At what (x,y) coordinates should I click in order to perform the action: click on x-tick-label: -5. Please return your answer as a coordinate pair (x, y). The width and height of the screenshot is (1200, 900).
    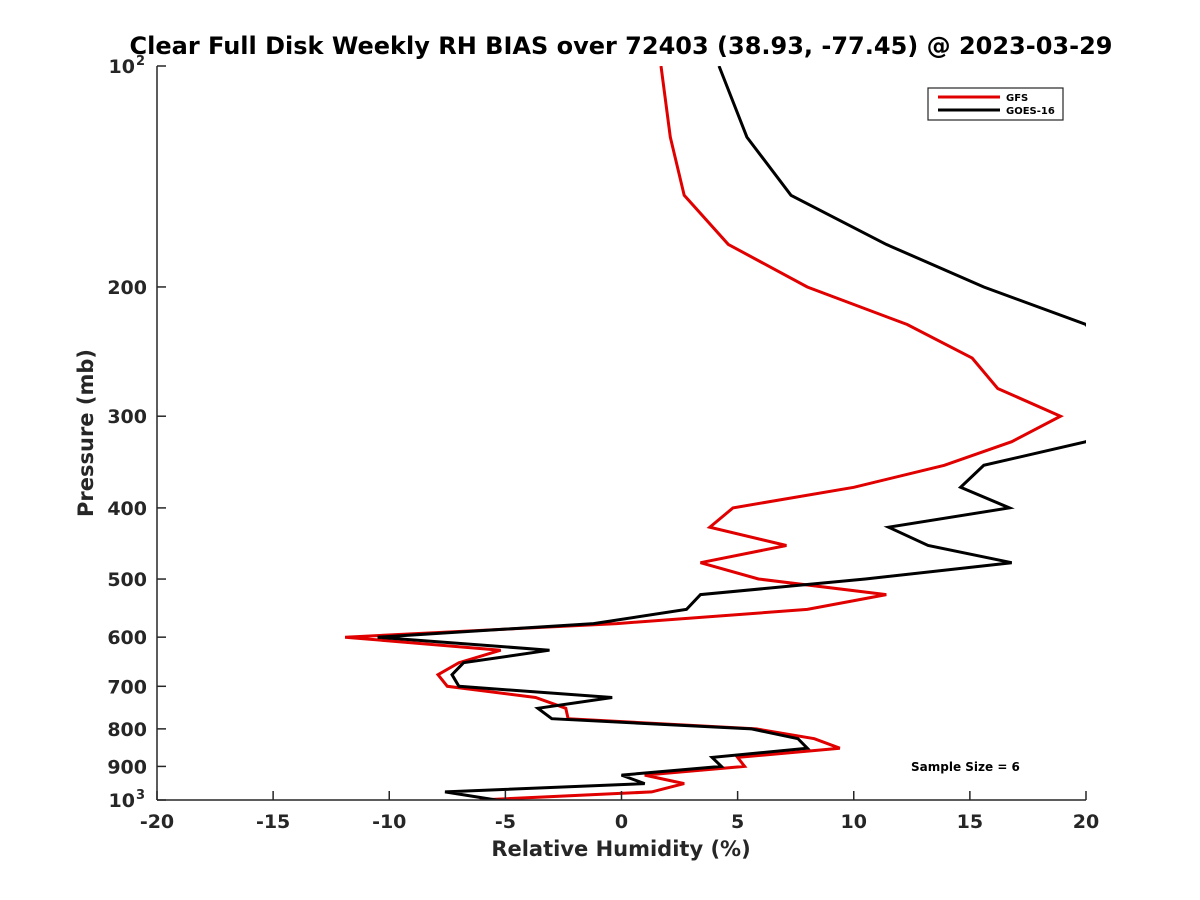
    Looking at the image, I should click on (505, 822).